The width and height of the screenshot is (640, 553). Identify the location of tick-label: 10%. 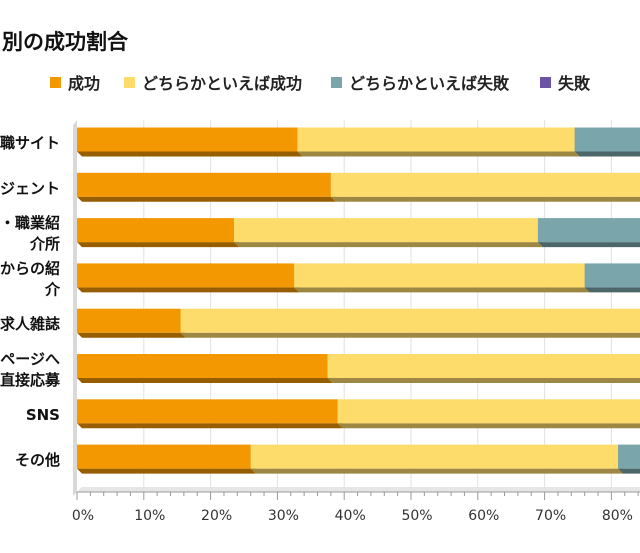
(149, 516).